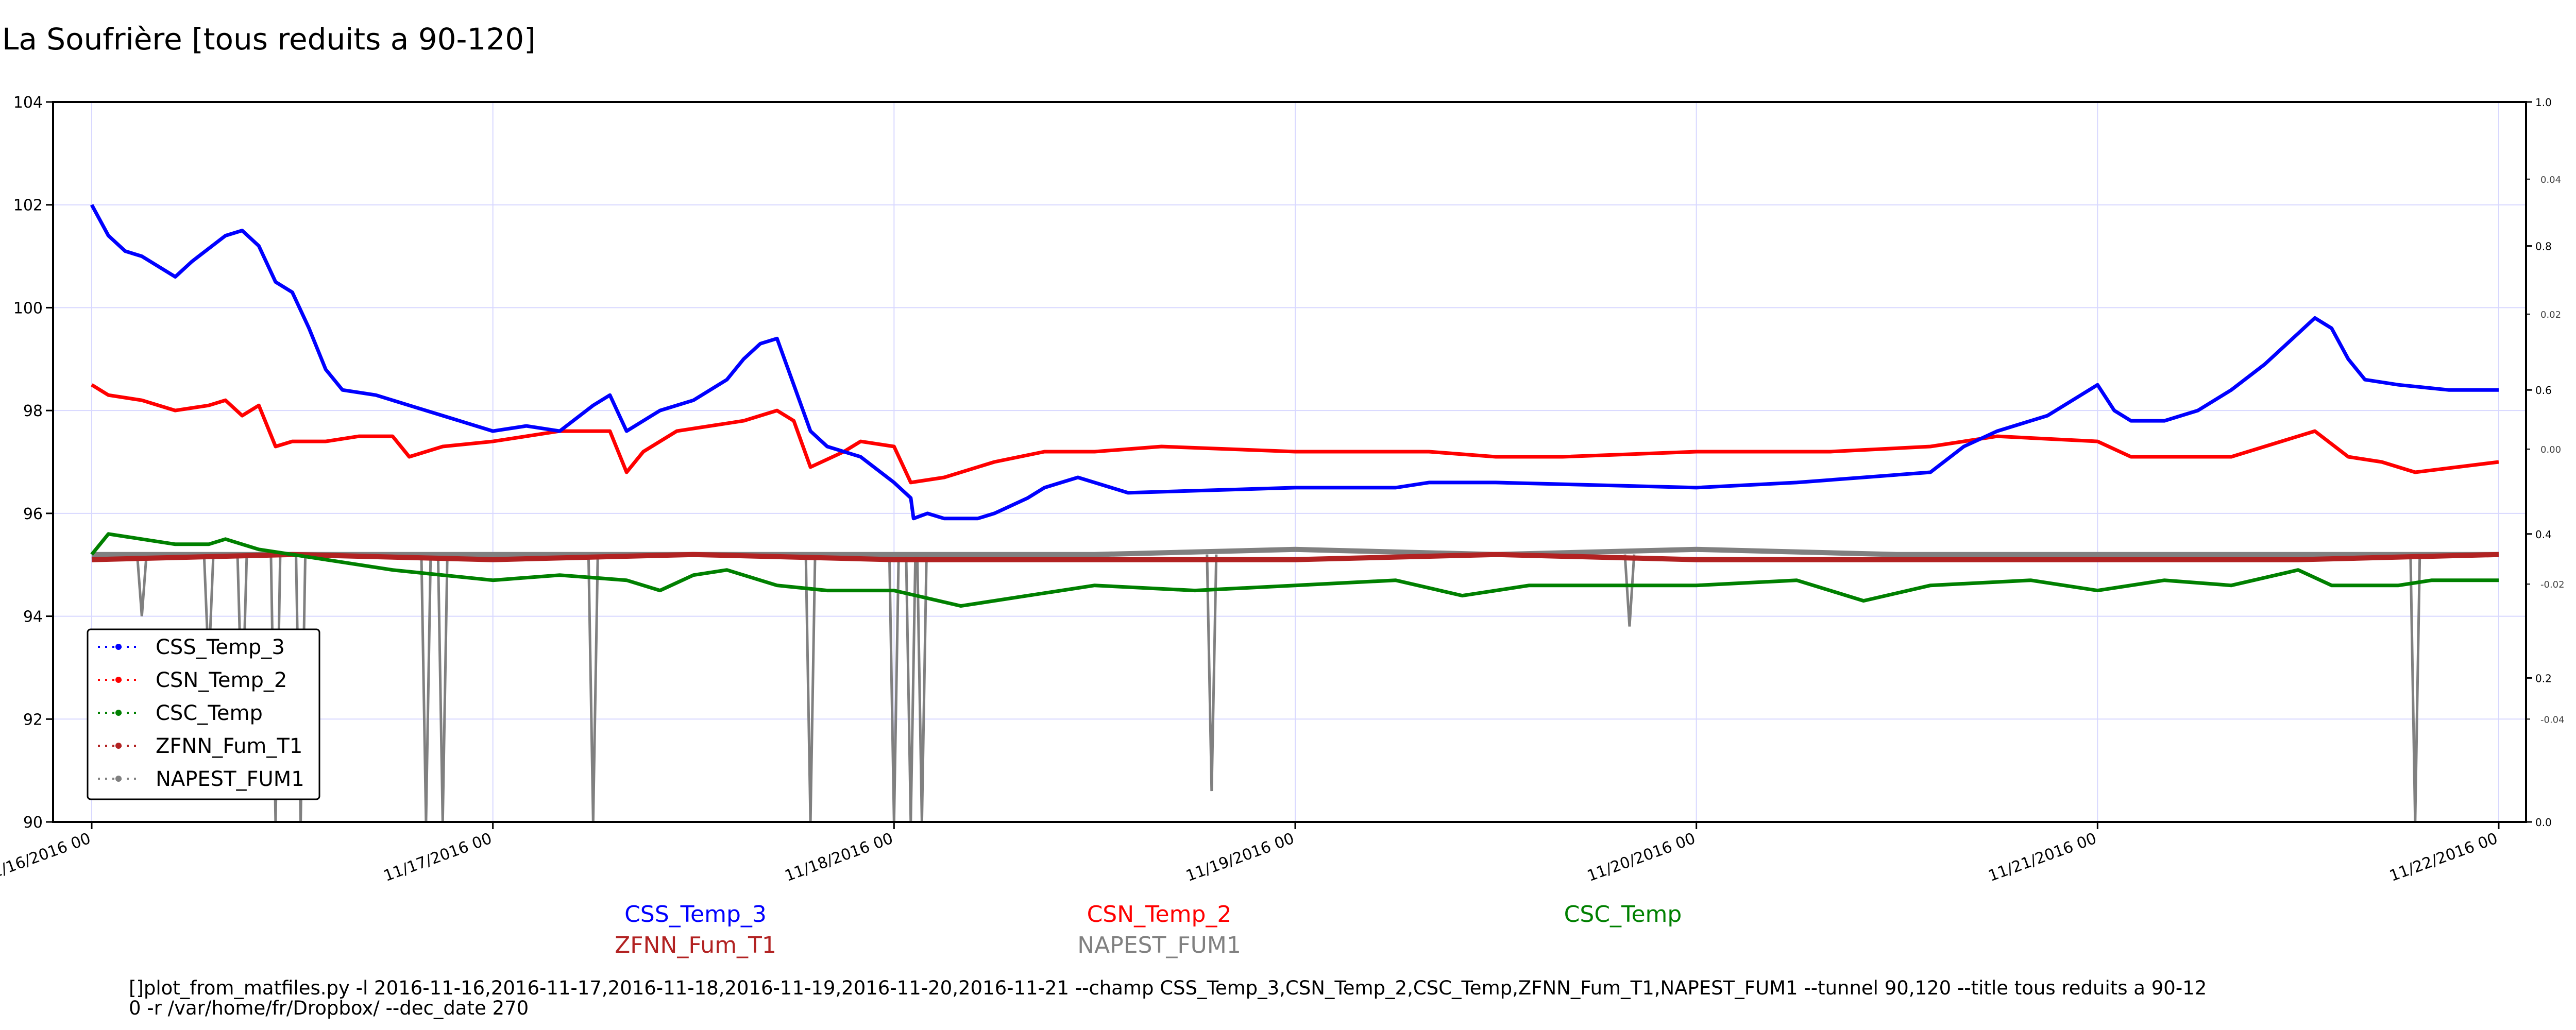  I want to click on y2-minor-tick-label: -0.04, so click(2552, 719).